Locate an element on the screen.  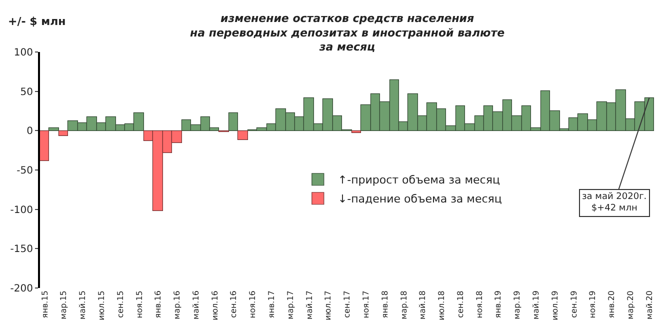
x-tick-label: июл.19 is located at coordinates (555, 305).